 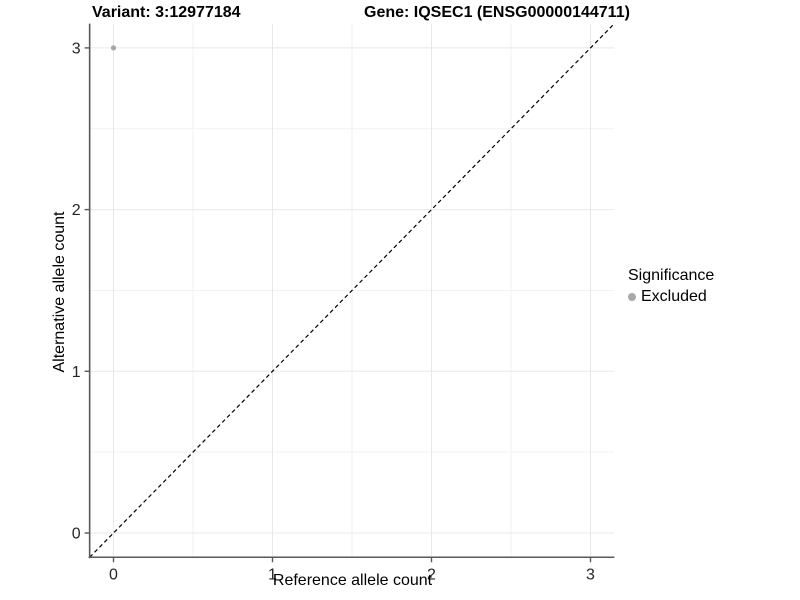 What do you see at coordinates (671, 286) in the screenshot?
I see `legend: Significance Excluded` at bounding box center [671, 286].